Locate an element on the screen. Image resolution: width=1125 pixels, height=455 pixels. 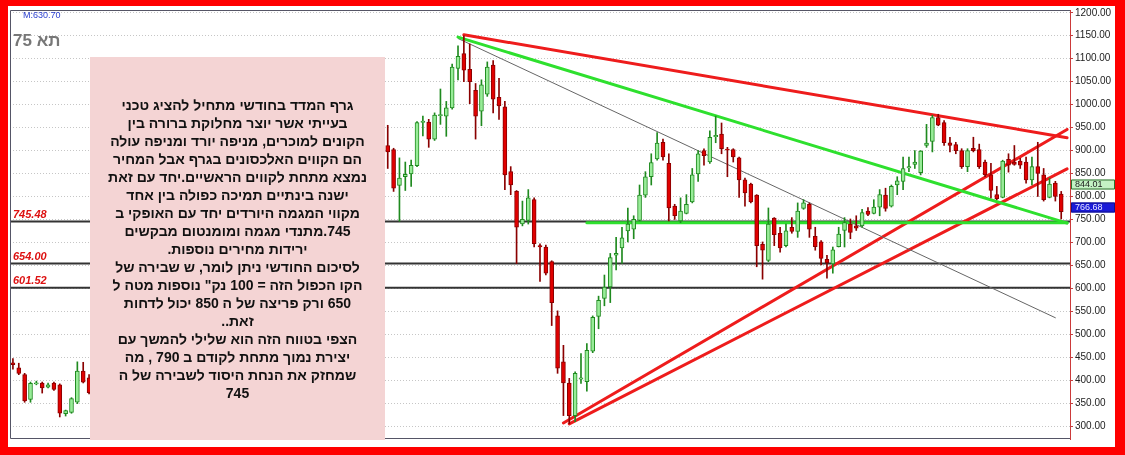
y-tick-label: 650.00 is located at coordinates (1091, 265).